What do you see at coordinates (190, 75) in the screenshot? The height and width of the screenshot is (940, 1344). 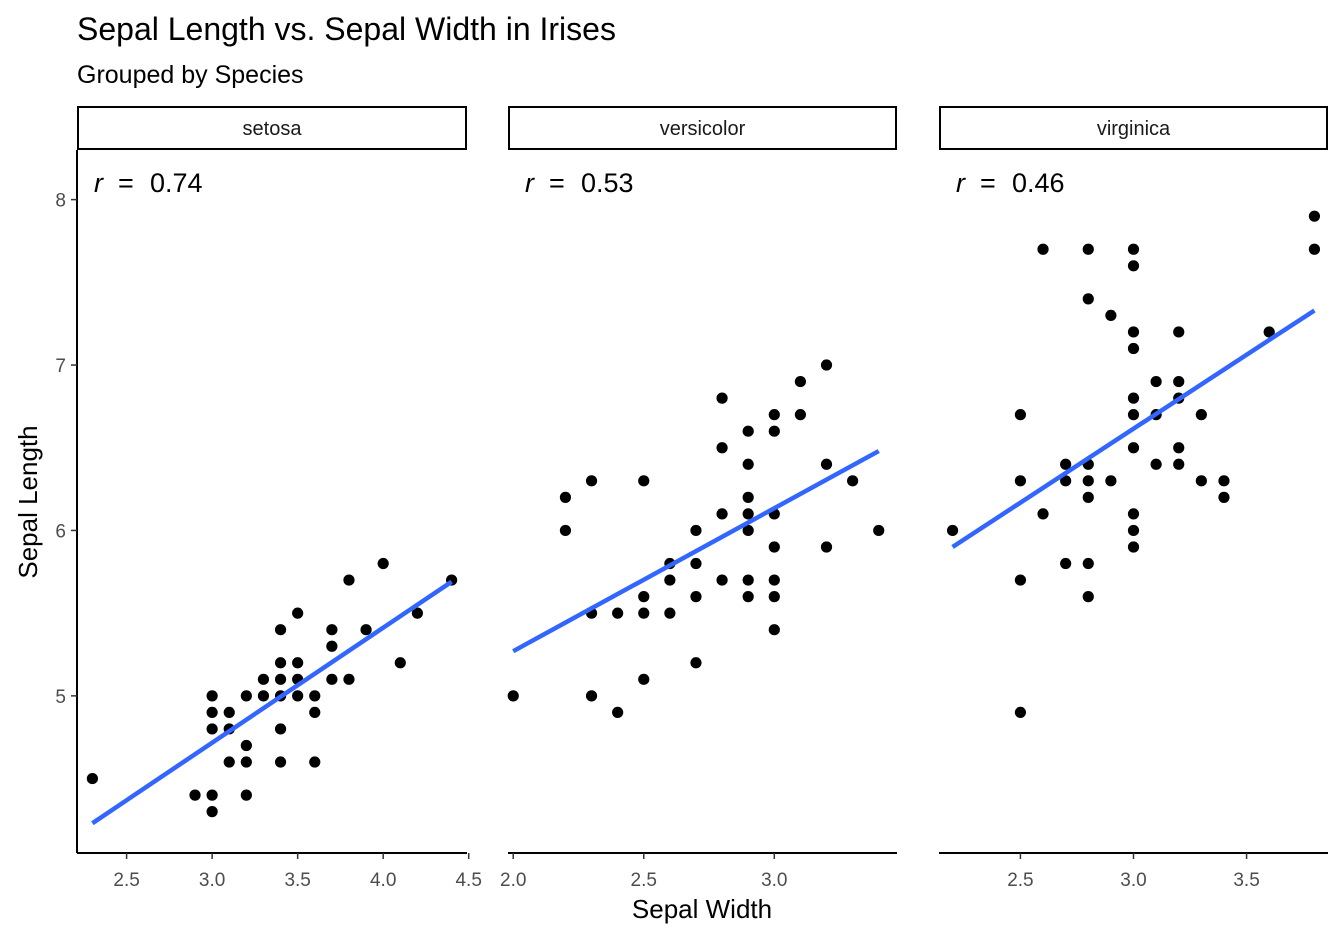 I see `chart-subtitle: Grouped by Species` at bounding box center [190, 75].